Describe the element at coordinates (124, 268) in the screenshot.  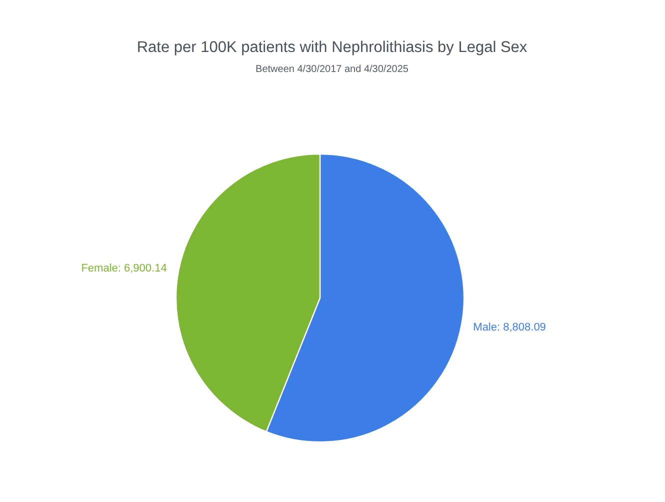
I see `slice-label: Female: 6,900.14` at that location.